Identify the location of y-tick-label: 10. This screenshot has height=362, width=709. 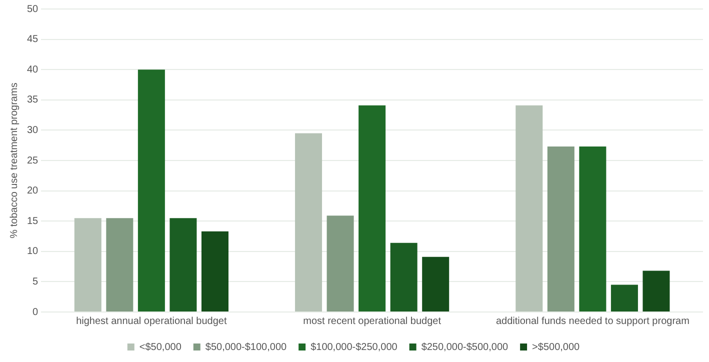
(33, 252).